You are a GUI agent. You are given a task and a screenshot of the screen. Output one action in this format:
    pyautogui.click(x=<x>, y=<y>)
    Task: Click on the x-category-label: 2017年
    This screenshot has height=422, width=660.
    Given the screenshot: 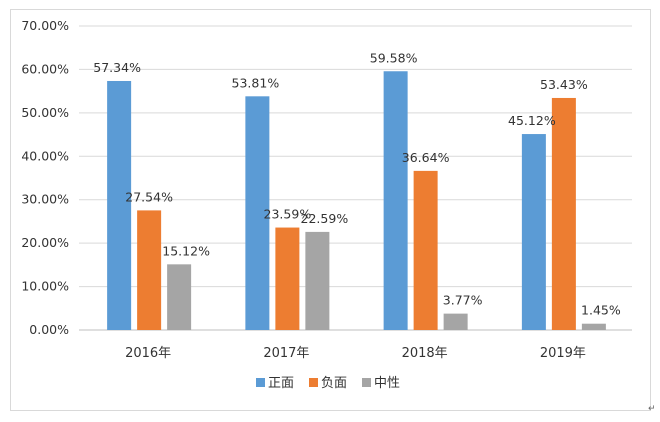 What is the action you would take?
    pyautogui.click(x=286, y=353)
    